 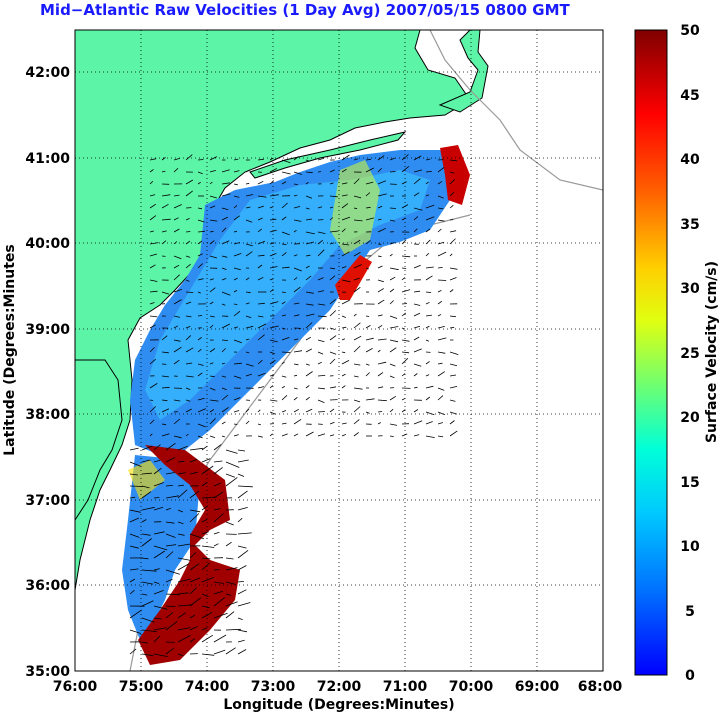 I want to click on lon-tick: 74:00, so click(x=207, y=687).